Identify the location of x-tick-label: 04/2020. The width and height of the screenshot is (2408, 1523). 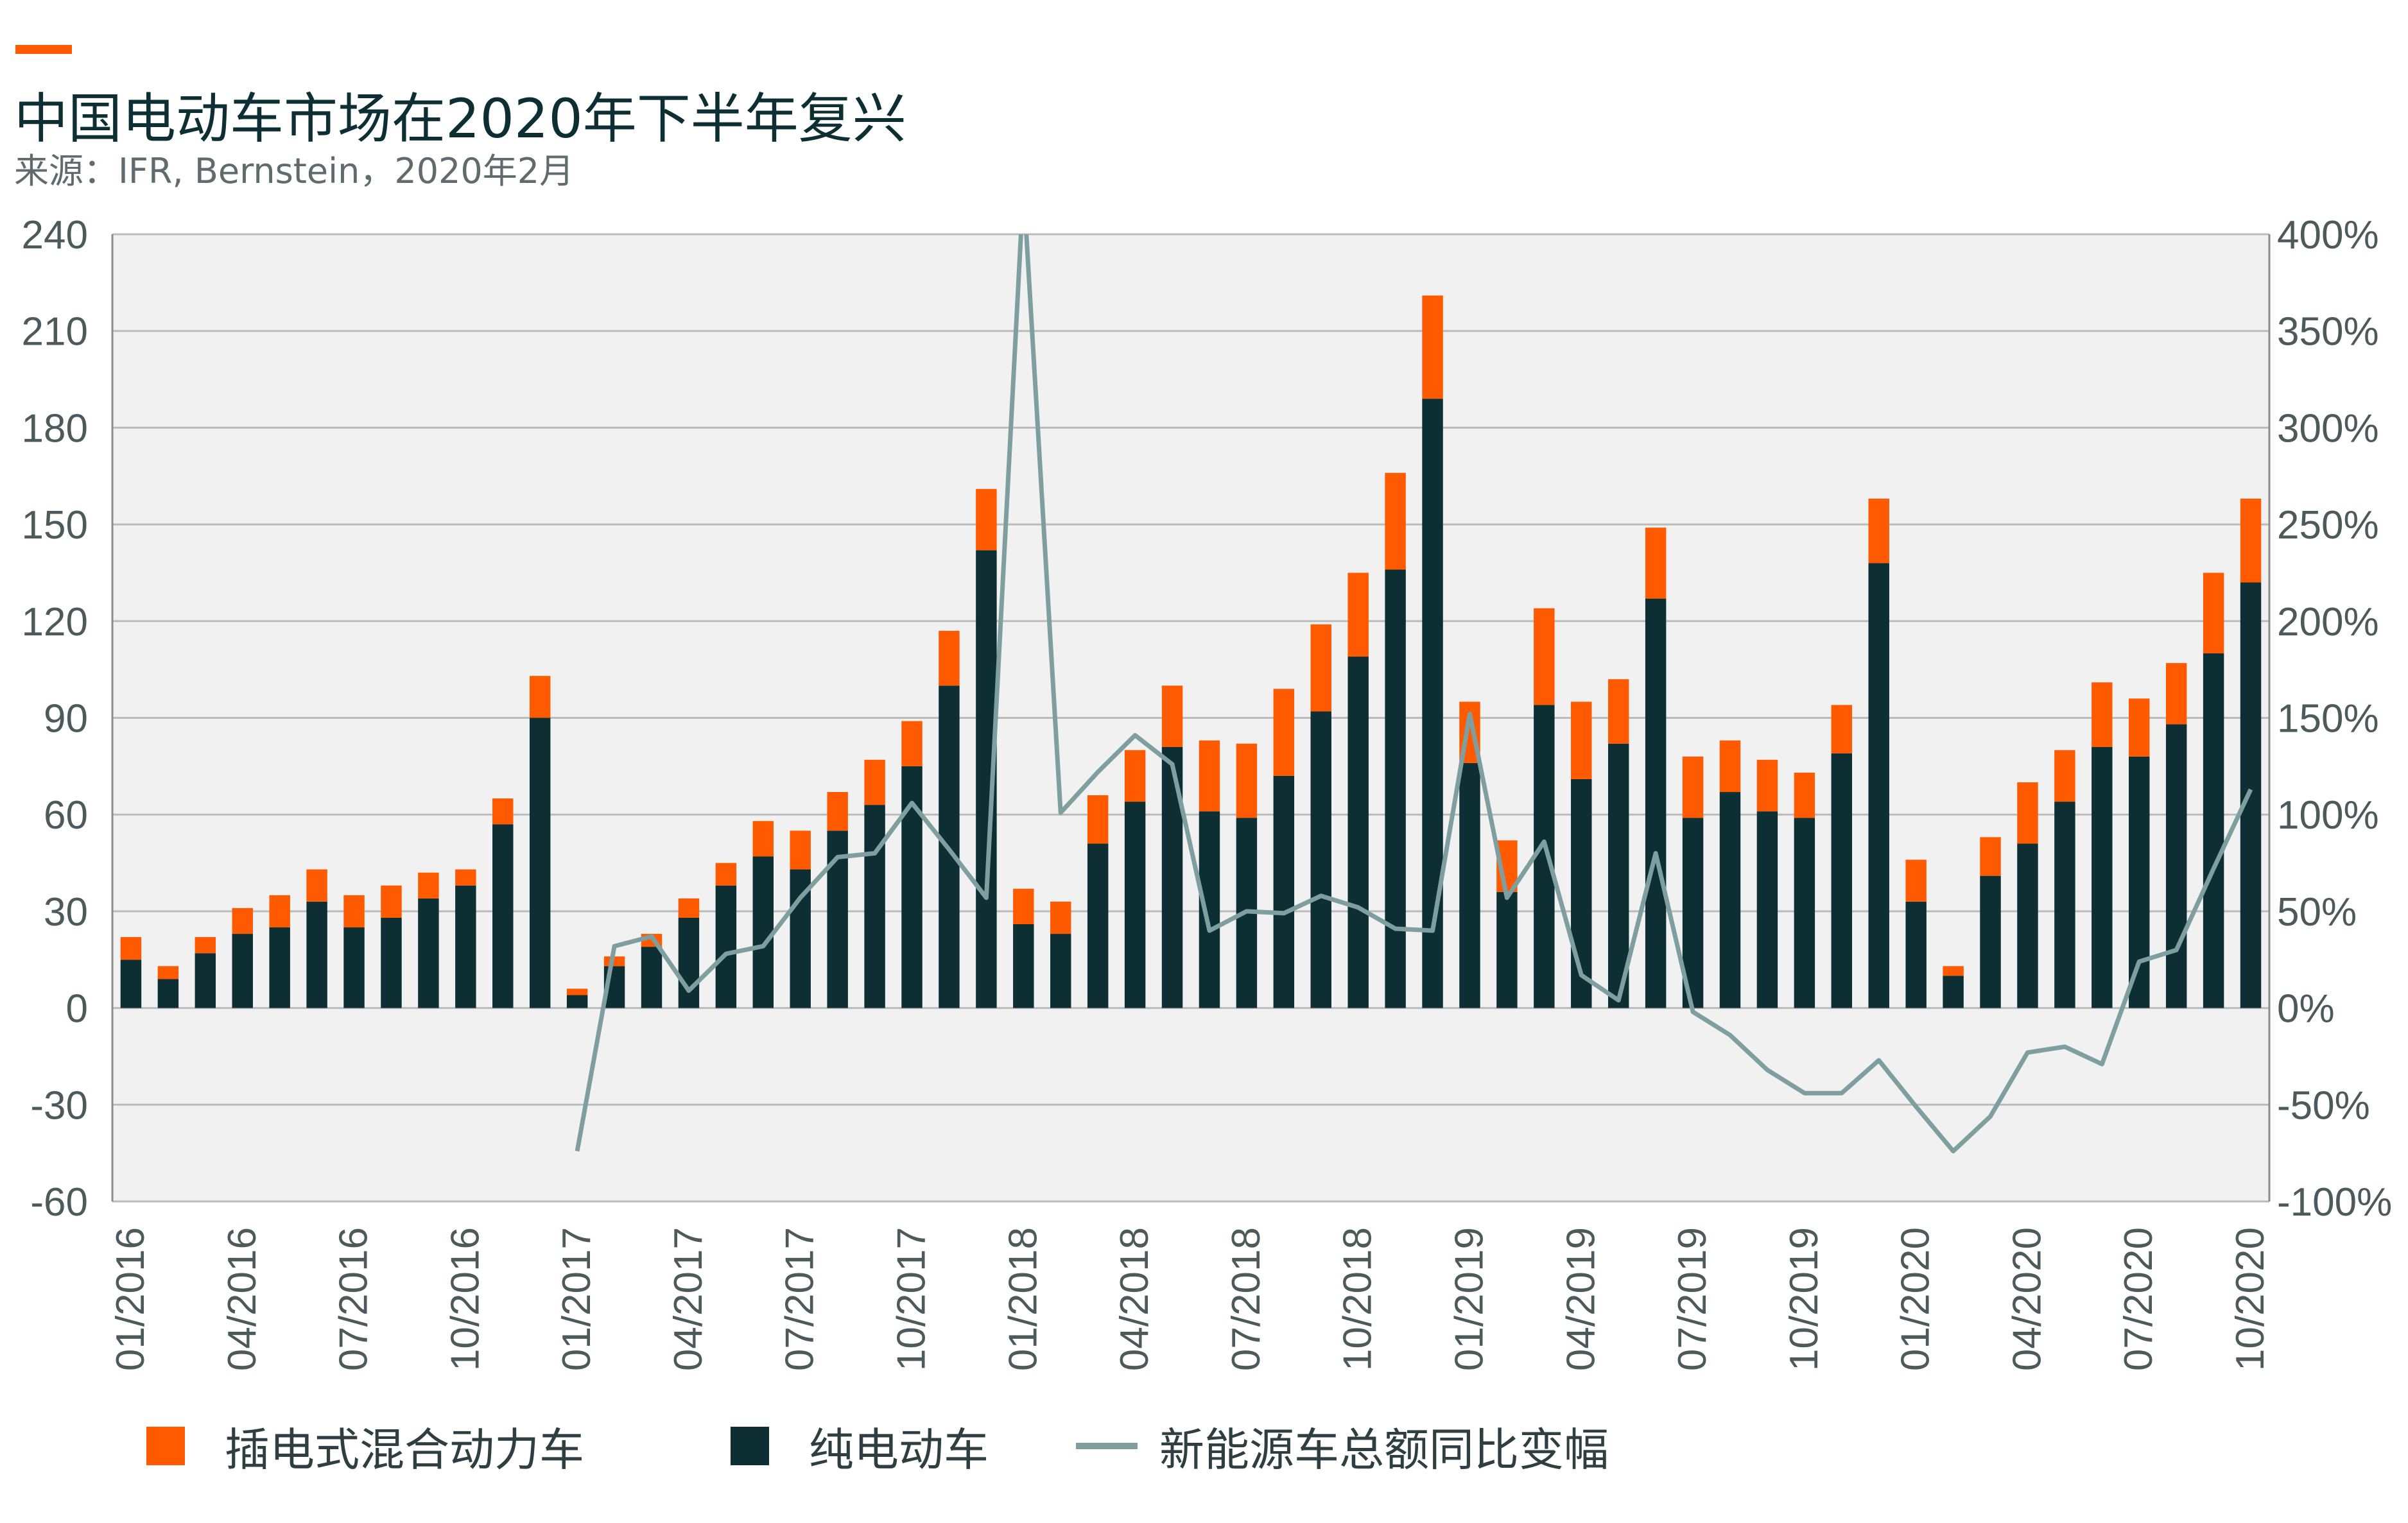
(2027, 1299).